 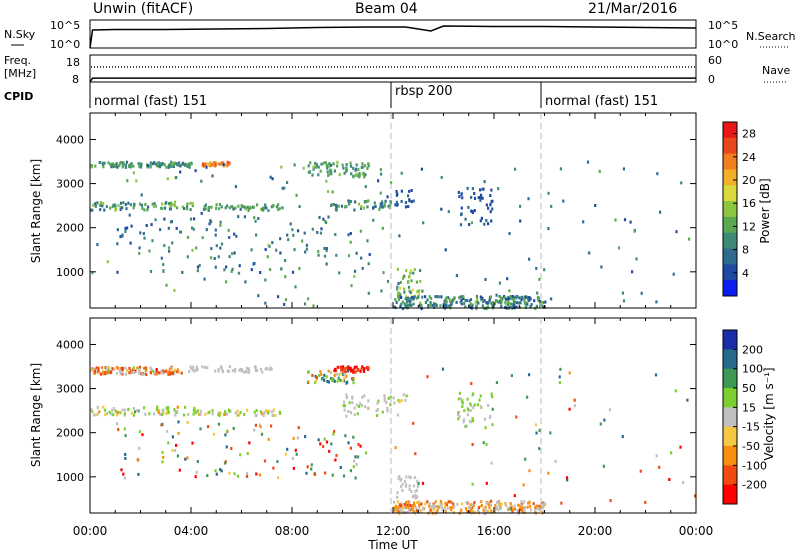 What do you see at coordinates (75, 79) in the screenshot?
I see `freq-tick-bottom: 8` at bounding box center [75, 79].